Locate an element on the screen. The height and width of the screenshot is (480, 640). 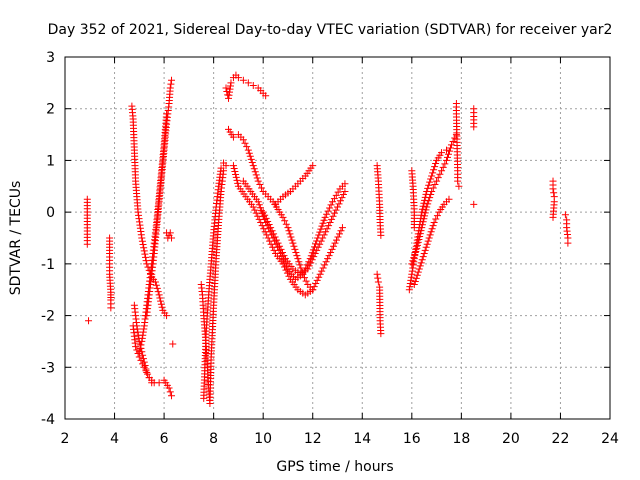
series-s5 is located at coordinates (143, 344).